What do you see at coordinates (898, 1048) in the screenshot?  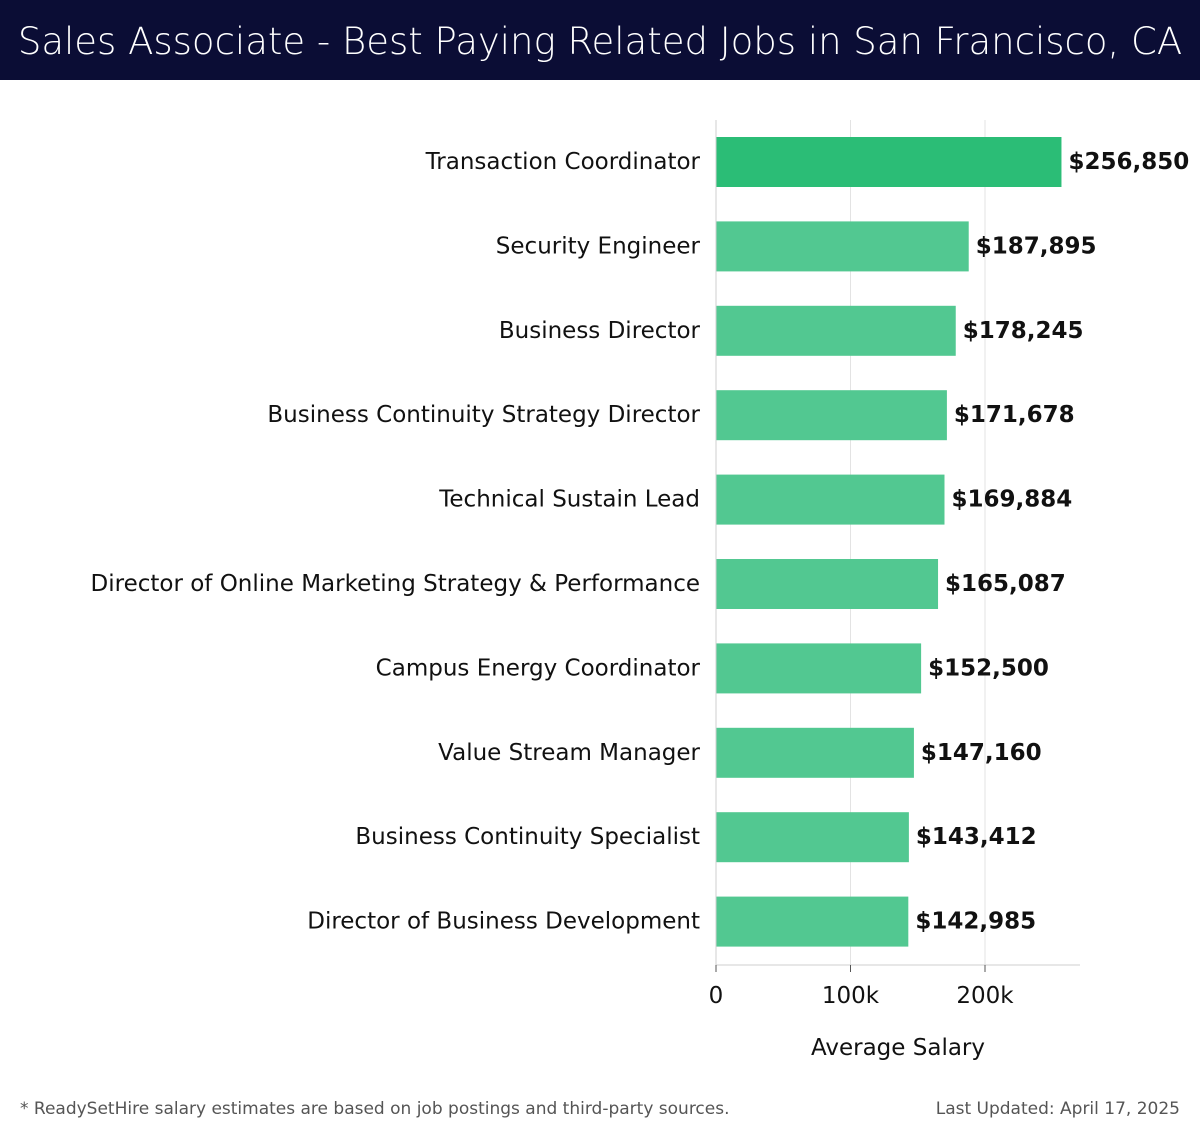 I see `x-axis-title: Average Salary` at bounding box center [898, 1048].